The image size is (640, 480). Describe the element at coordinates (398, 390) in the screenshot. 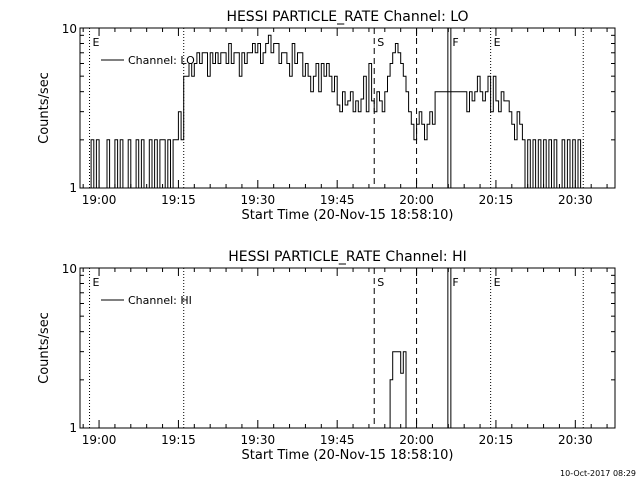

I see `series-line` at that location.